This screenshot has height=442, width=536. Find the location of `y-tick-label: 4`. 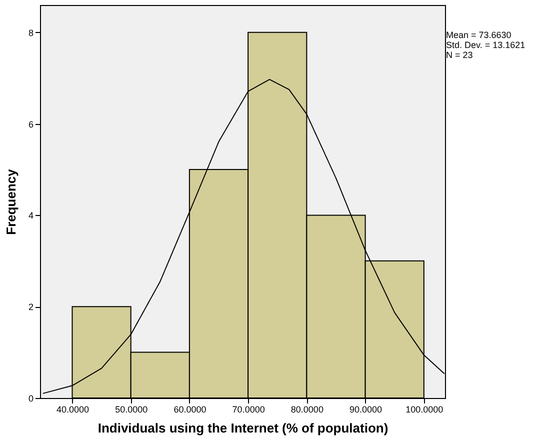

y-tick-label: 4 is located at coordinates (31, 215).